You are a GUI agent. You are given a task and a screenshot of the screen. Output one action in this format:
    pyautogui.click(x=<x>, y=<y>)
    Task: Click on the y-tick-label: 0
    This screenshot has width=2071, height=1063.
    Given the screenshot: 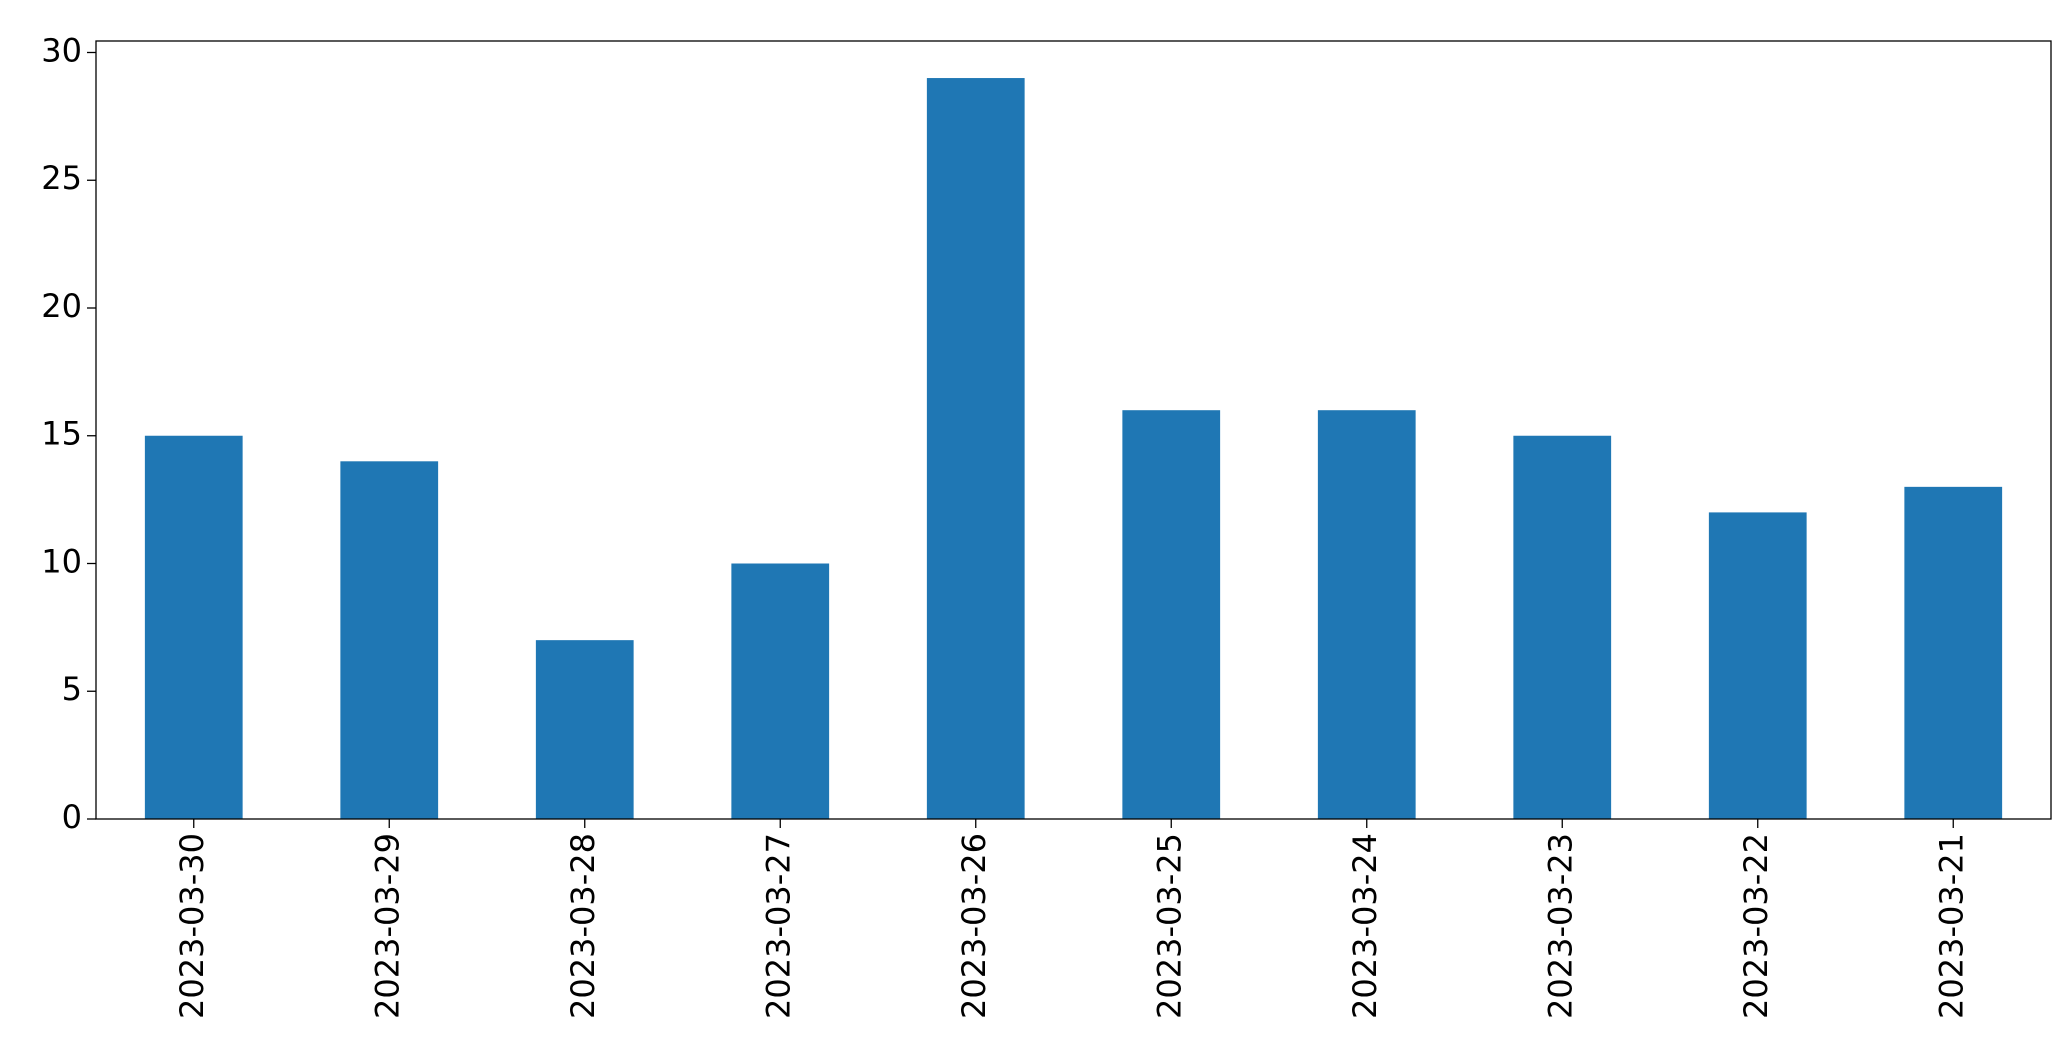 What is the action you would take?
    pyautogui.click(x=72, y=817)
    